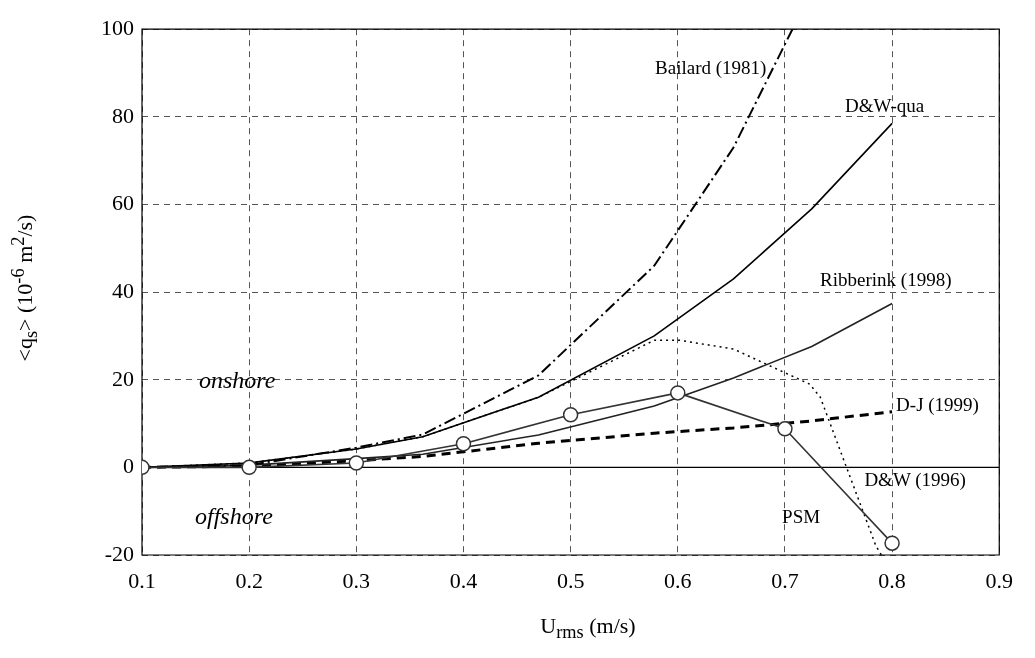  Describe the element at coordinates (915, 479) in the screenshot. I see `series-label: D&W (1996)` at that location.